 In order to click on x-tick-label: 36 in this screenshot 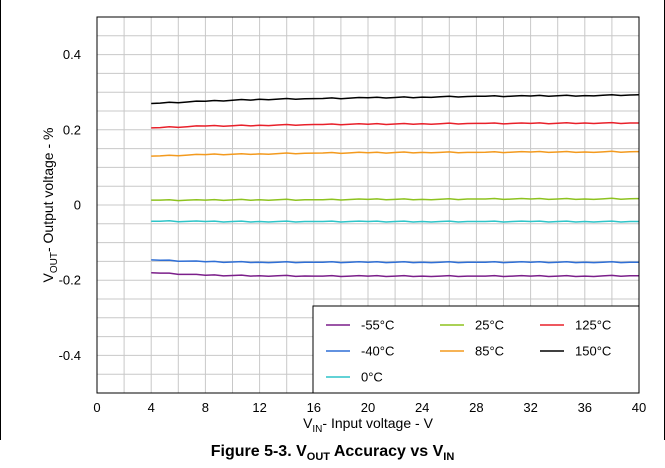, I will do `click(585, 407)`.